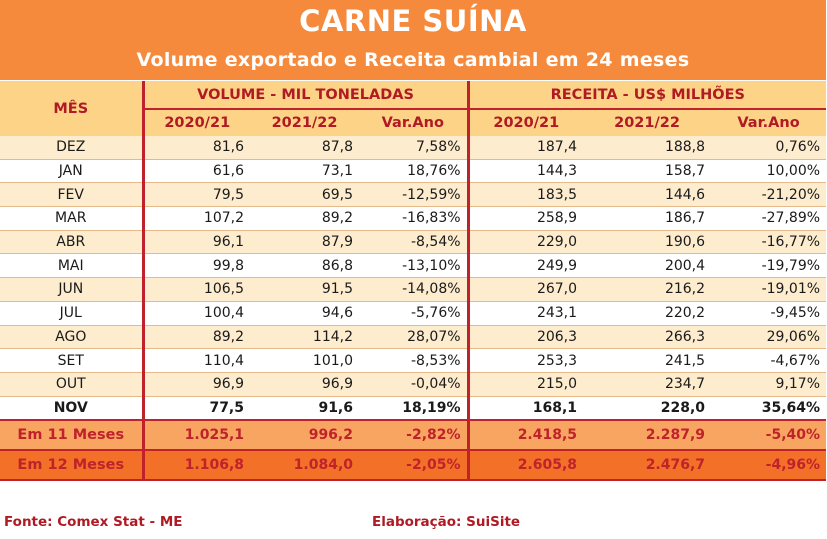 The image size is (827, 539). I want to click on vol-2122-cell: 996,2, so click(304, 435).